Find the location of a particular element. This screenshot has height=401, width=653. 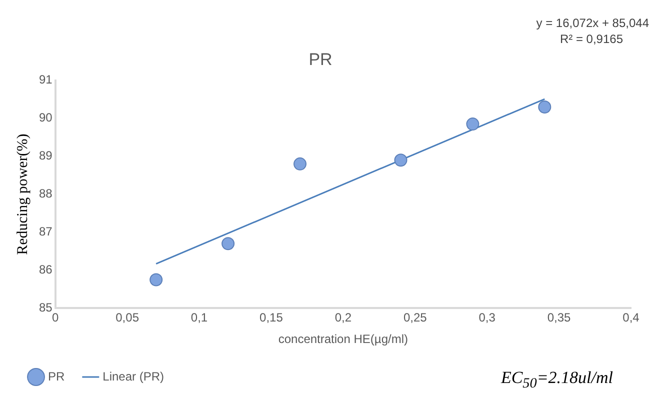

y-tick-label: 88 is located at coordinates (45, 193).